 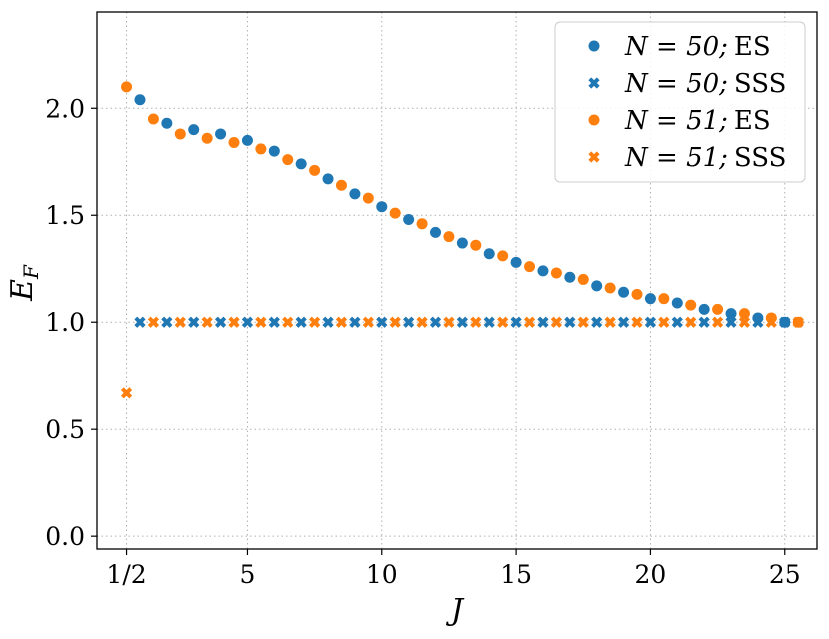 What do you see at coordinates (752, 47) in the screenshot?
I see `legend-entry-suffix: ES` at bounding box center [752, 47].